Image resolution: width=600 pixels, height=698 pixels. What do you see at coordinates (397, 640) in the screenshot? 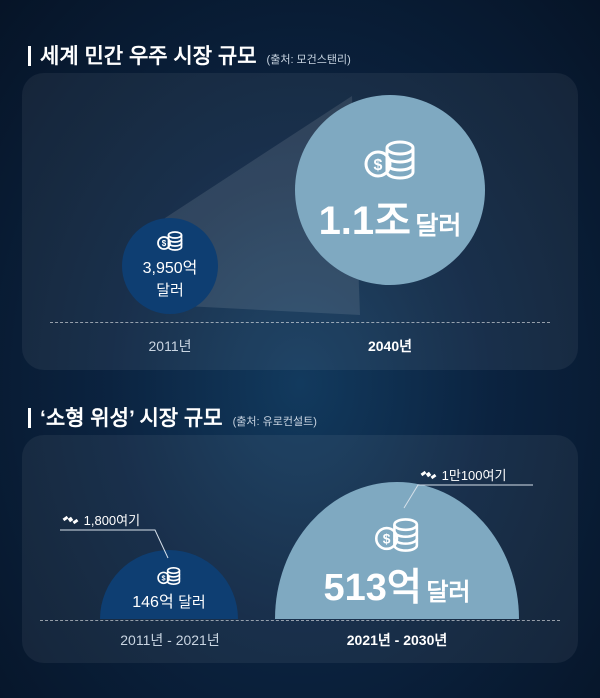
I see `period-2021-2030: 2021년 - 2030년` at bounding box center [397, 640].